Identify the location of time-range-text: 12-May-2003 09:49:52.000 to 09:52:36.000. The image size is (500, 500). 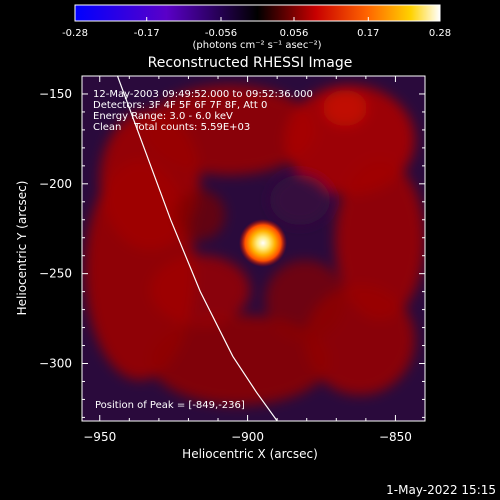
(203, 94).